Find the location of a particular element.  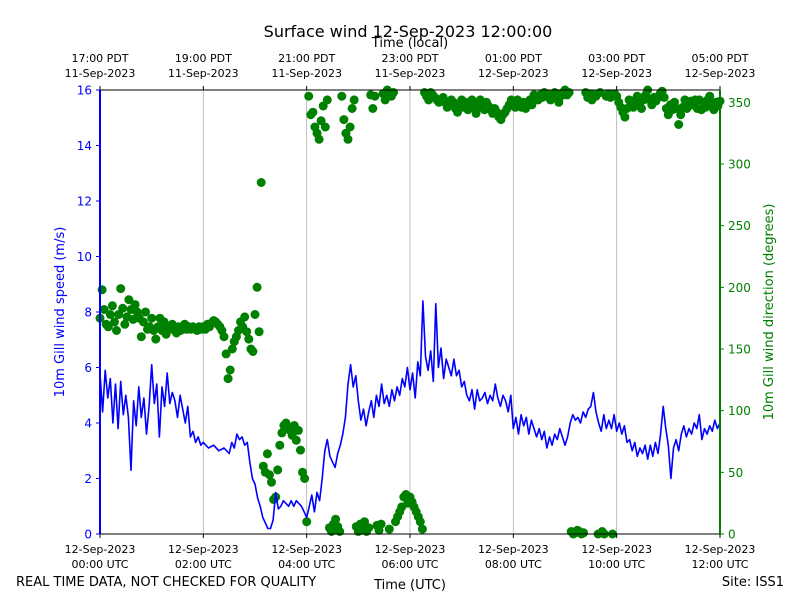

bottom-tick-time: 12:00 UTC is located at coordinates (719, 564).